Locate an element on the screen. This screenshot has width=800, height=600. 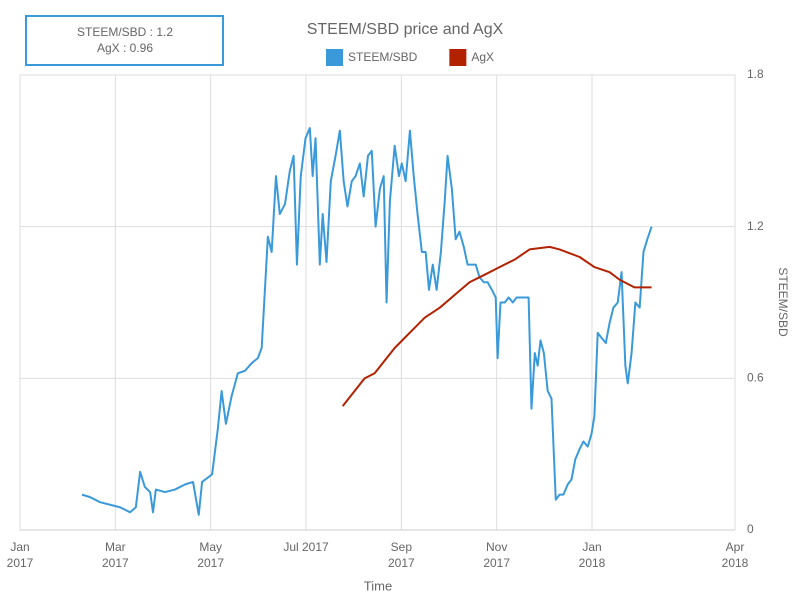
x-tick-label: Jan 2017 is located at coordinates (20, 555).